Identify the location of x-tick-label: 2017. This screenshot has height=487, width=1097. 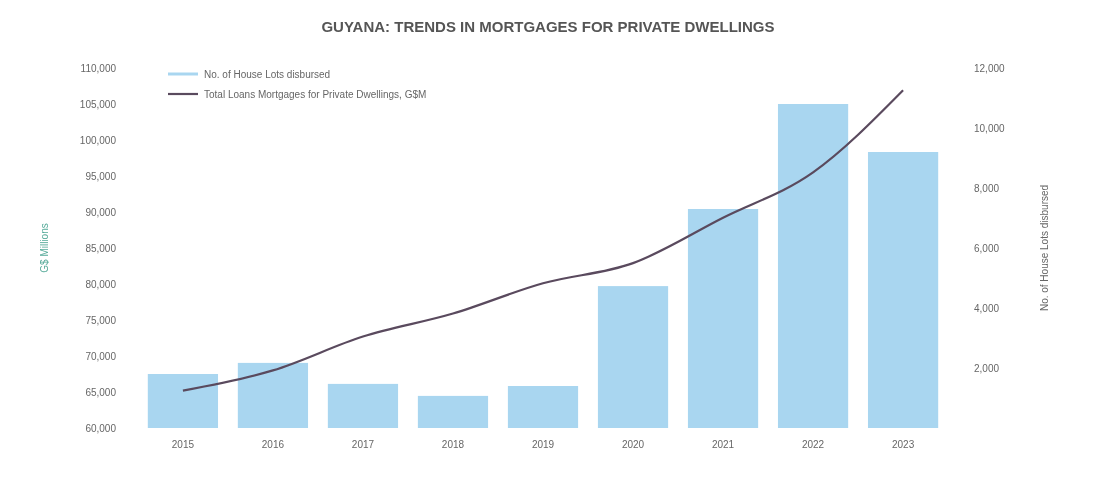
(363, 444).